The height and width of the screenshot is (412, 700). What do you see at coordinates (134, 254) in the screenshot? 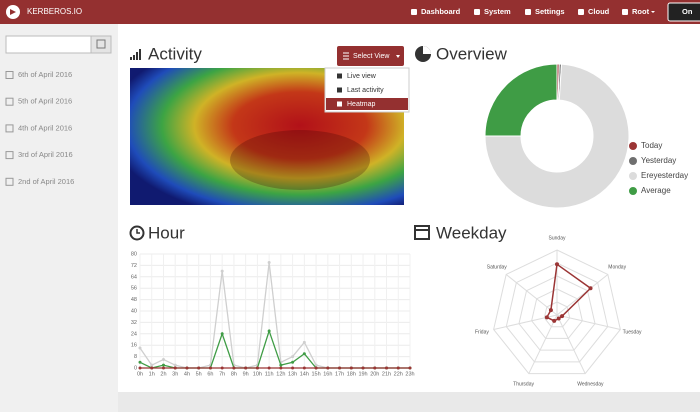
I see `y-tick-label: 80` at bounding box center [134, 254].